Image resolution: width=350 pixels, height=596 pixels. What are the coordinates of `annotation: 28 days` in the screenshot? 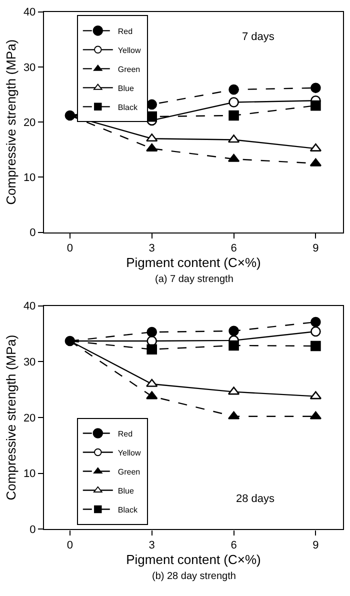 It's located at (256, 499).